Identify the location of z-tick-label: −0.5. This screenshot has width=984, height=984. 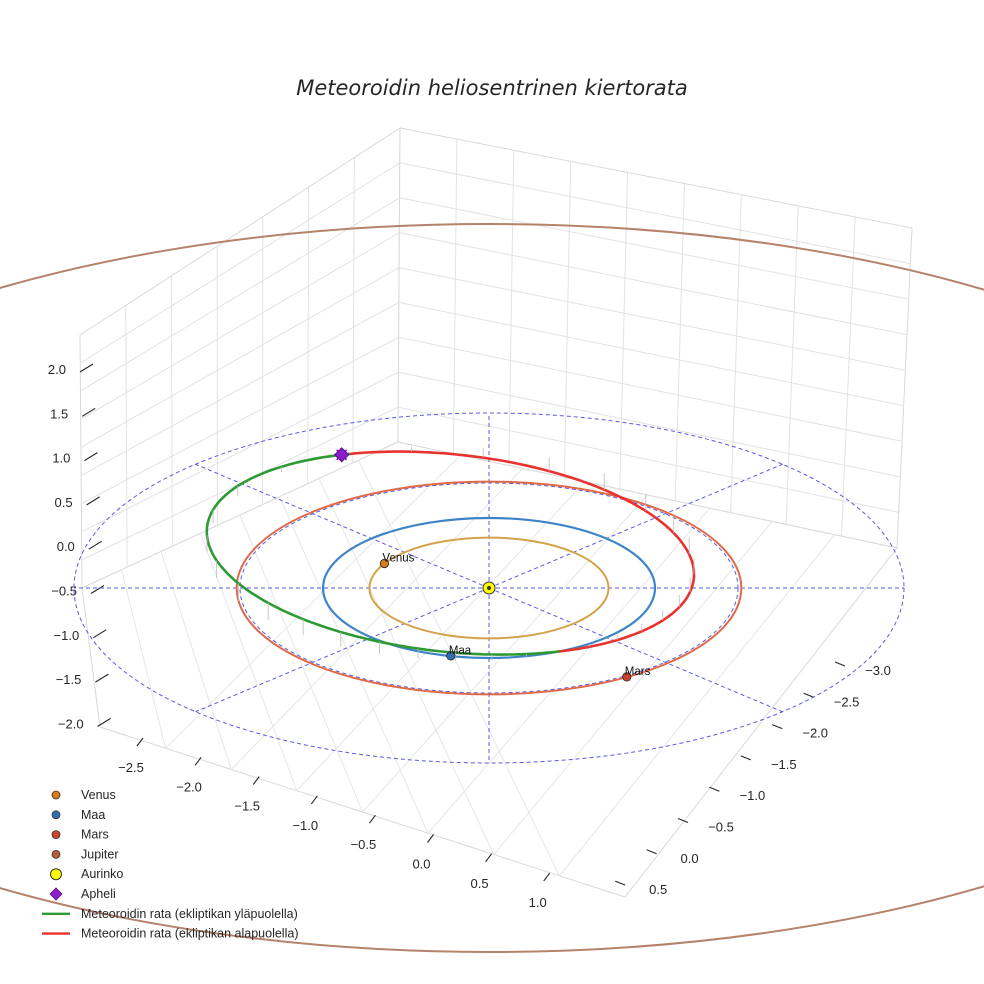
(64, 591).